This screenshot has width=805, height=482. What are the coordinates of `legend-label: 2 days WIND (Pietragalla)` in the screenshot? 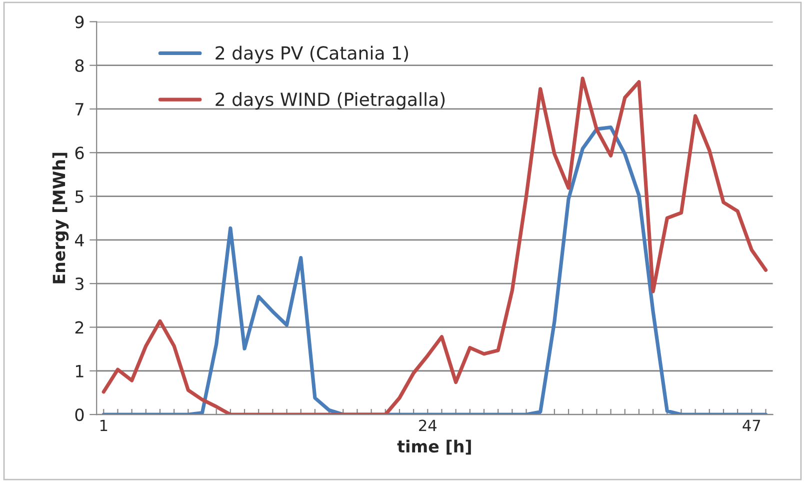 It's located at (330, 101).